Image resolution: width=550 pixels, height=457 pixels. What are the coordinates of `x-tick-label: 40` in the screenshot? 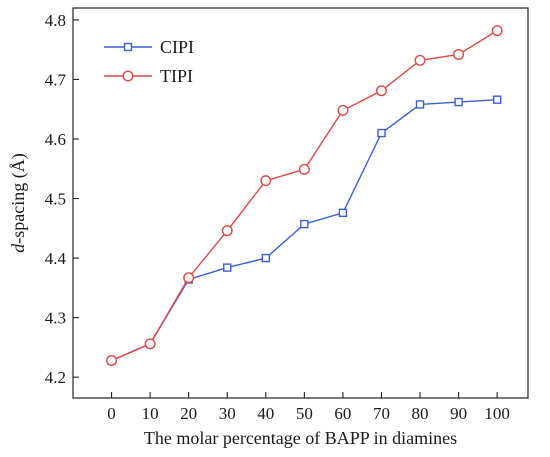 It's located at (265, 413).